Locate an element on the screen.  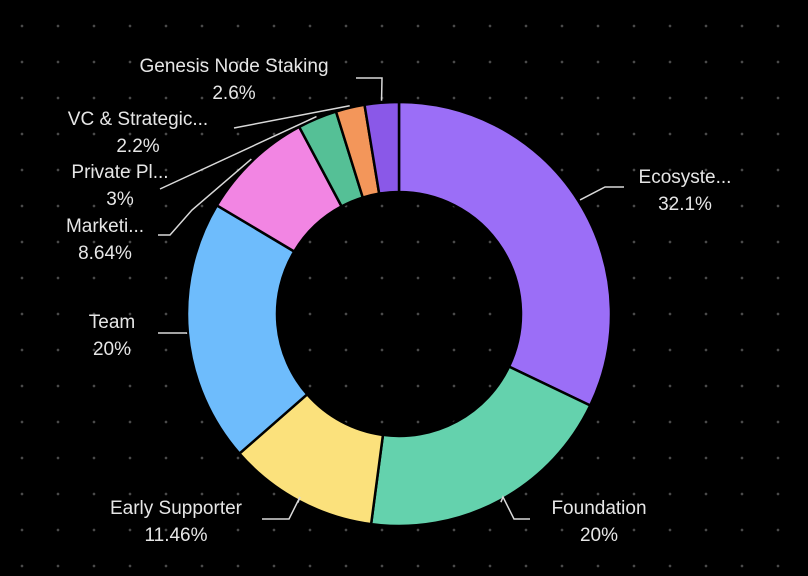
leader-line-private-pl is located at coordinates (238, 152).